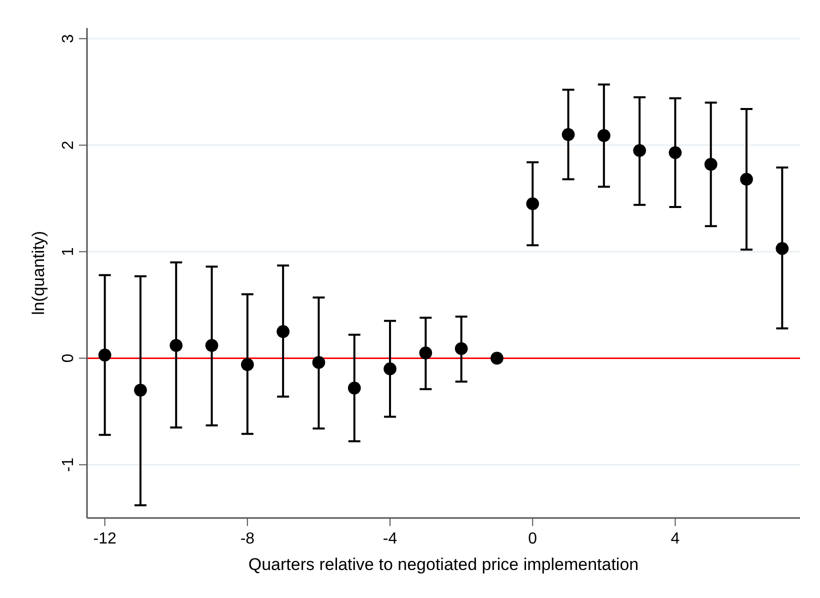 This screenshot has width=820, height=598. What do you see at coordinates (390, 539) in the screenshot?
I see `x-tick-label: -4` at bounding box center [390, 539].